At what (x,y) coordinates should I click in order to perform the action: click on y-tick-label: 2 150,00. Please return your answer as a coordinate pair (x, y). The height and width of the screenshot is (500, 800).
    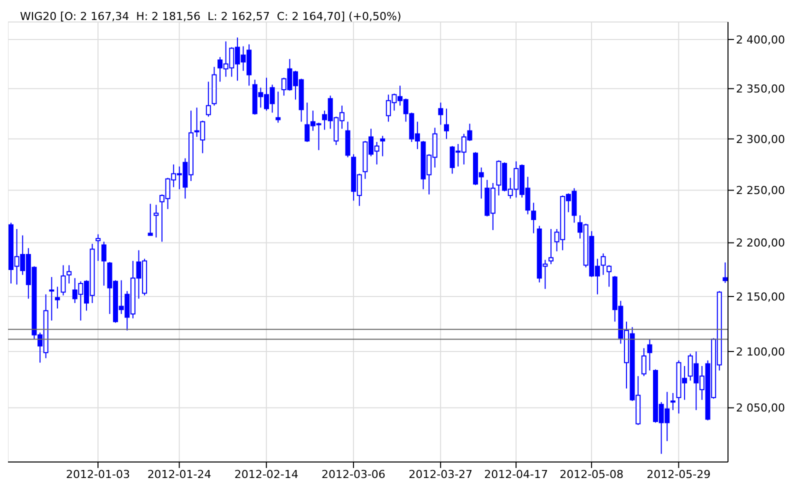
    Looking at the image, I should click on (760, 297).